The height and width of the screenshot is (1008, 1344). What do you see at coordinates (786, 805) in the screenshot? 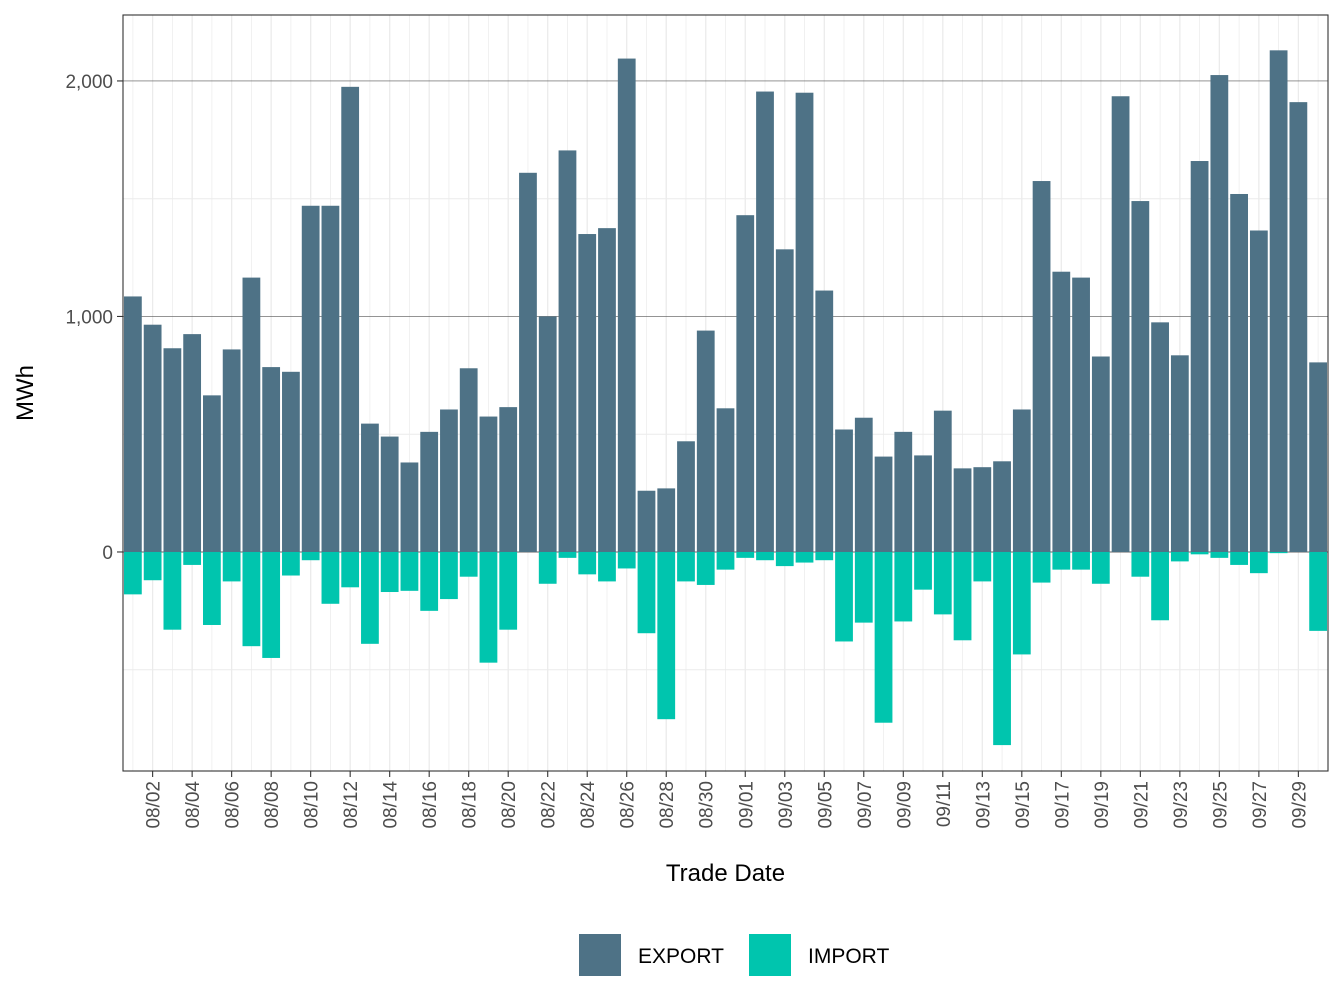
I see `x-tick-label: 09/03` at bounding box center [786, 805].